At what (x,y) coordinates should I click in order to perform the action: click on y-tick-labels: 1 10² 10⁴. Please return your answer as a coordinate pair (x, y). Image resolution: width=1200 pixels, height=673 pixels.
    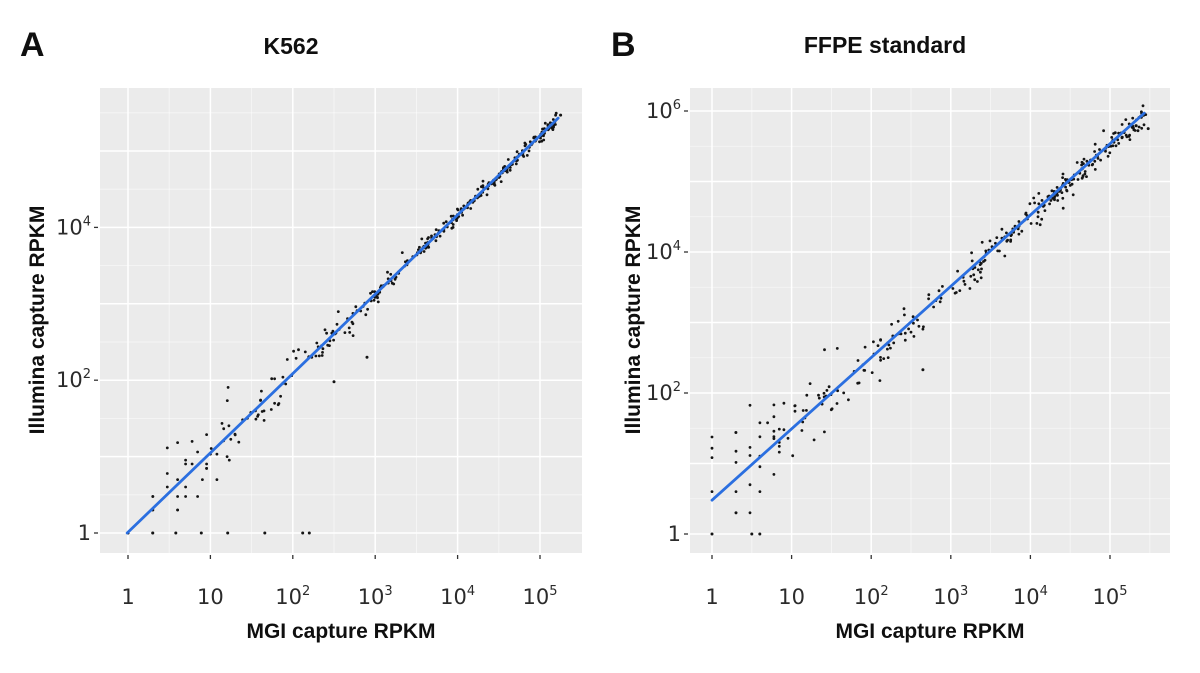
    Looking at the image, I should click on (73, 379).